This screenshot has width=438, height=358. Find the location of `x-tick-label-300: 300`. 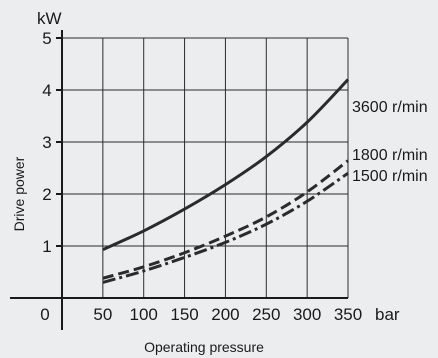

x-tick-label-300: 300 is located at coordinates (307, 314).